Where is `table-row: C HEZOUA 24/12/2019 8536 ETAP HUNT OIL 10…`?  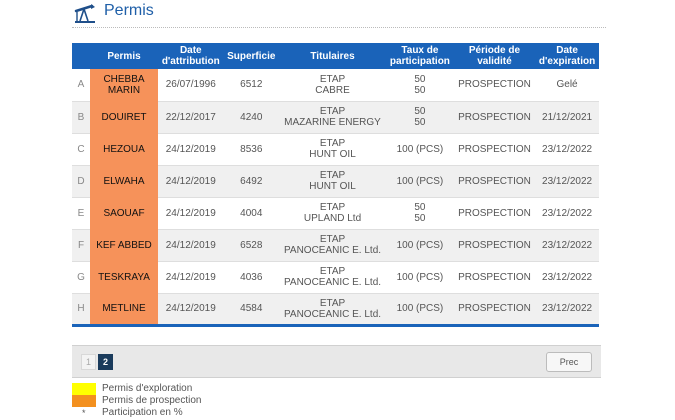 table-row: C HEZOUA 24/12/2019 8536 ETAP HUNT OIL 10… is located at coordinates (335, 149).